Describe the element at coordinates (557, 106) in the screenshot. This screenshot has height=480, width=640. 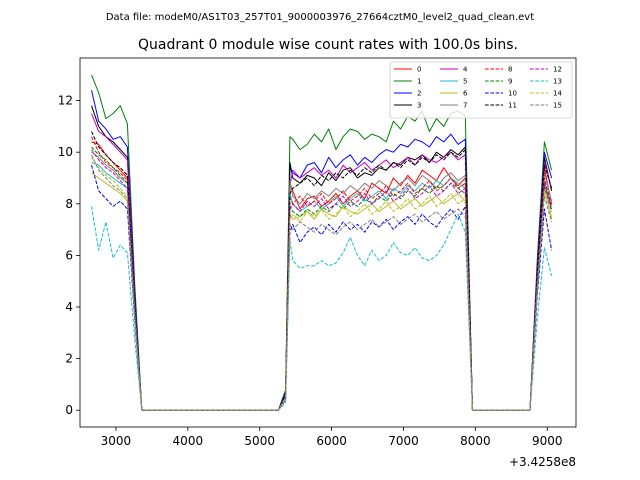
I see `legend-label-15: 15` at that location.